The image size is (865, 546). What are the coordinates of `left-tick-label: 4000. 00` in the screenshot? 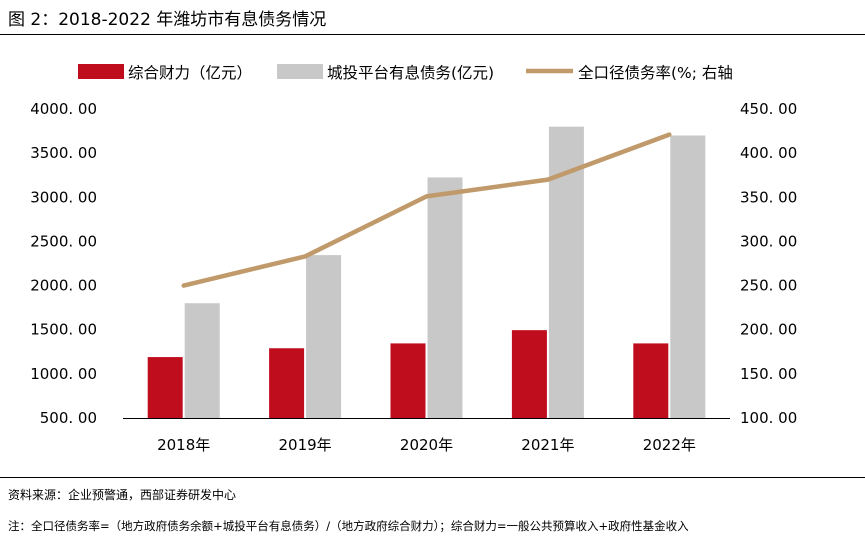 It's located at (63, 109).